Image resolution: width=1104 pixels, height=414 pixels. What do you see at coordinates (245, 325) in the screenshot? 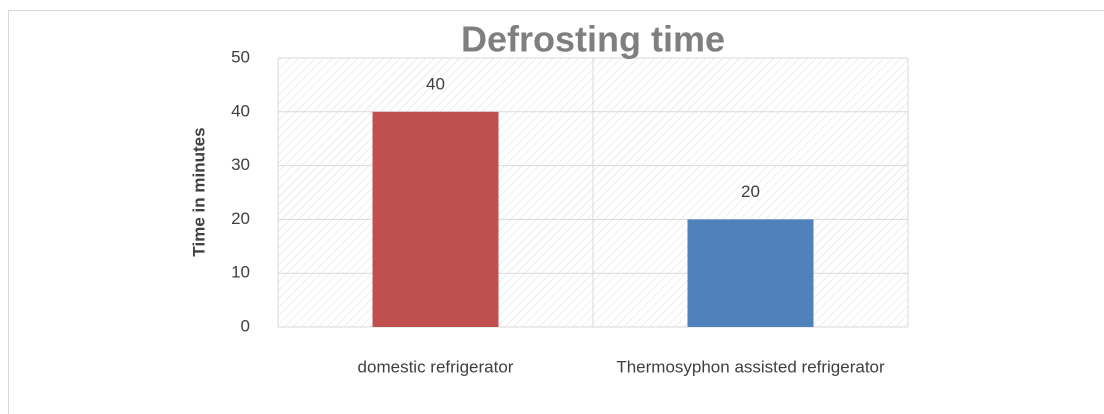
I see `y-tick-label: 0` at bounding box center [245, 325].